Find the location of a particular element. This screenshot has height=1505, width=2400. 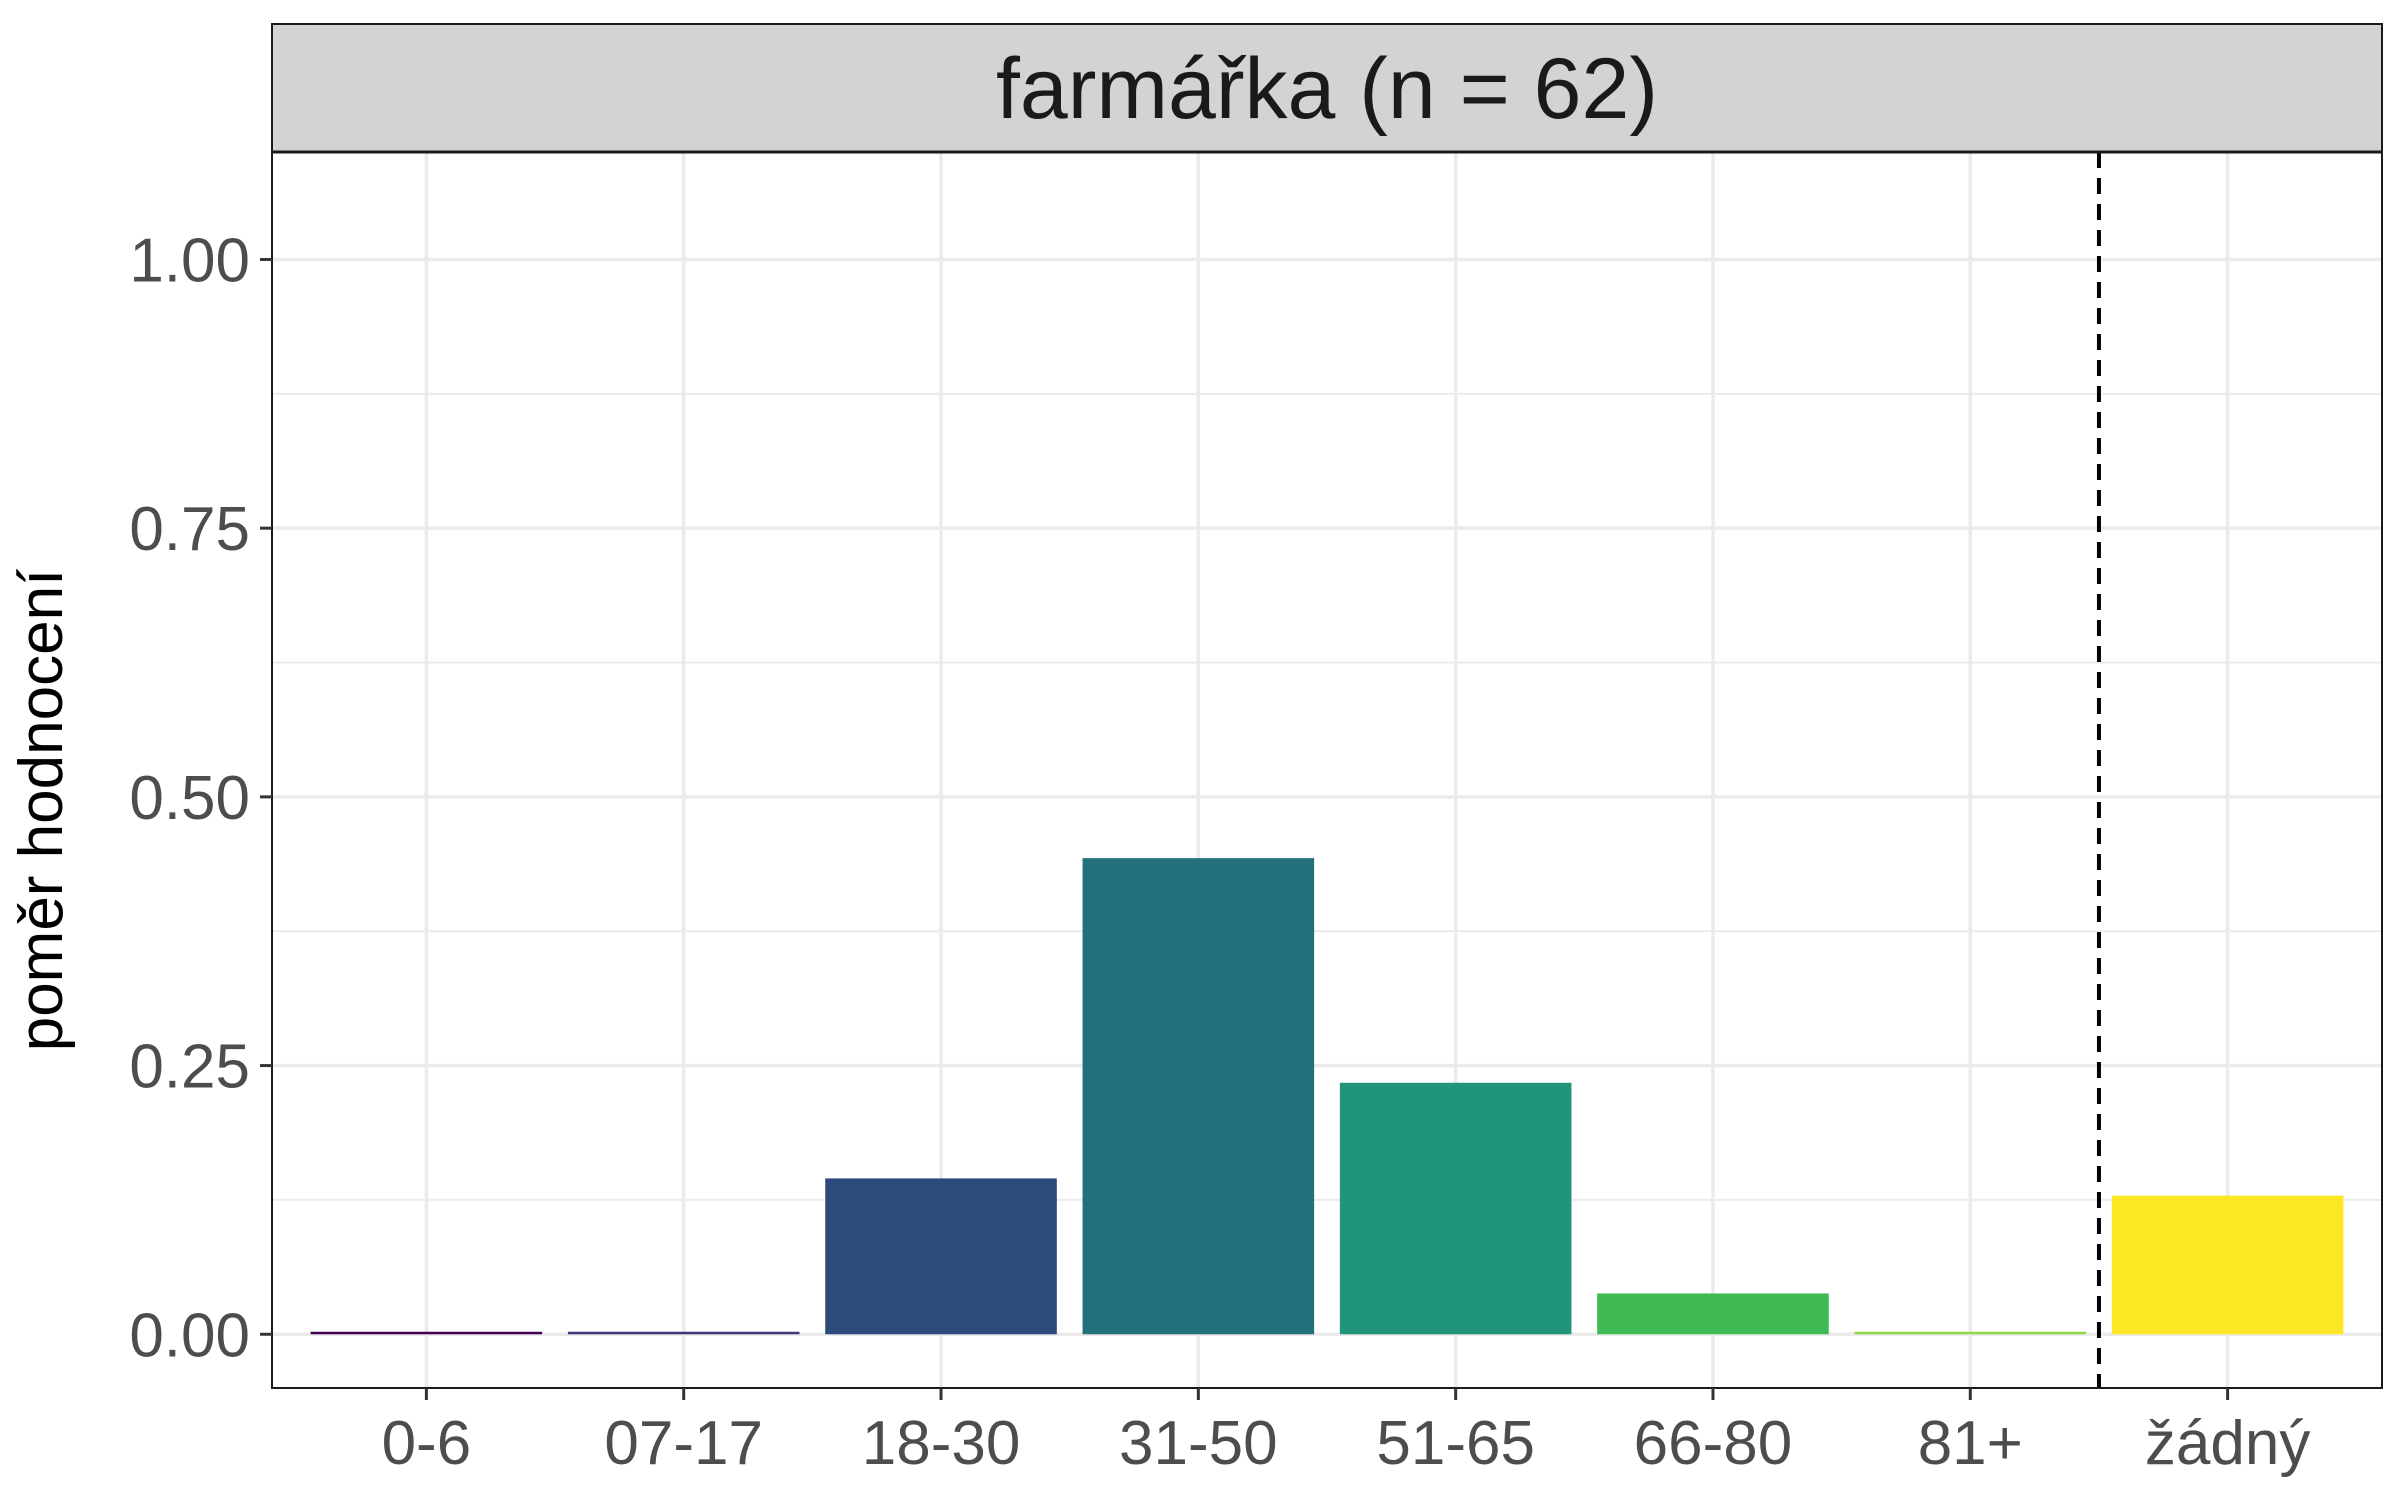

y-tick-label: 0.25 is located at coordinates (189, 1067).